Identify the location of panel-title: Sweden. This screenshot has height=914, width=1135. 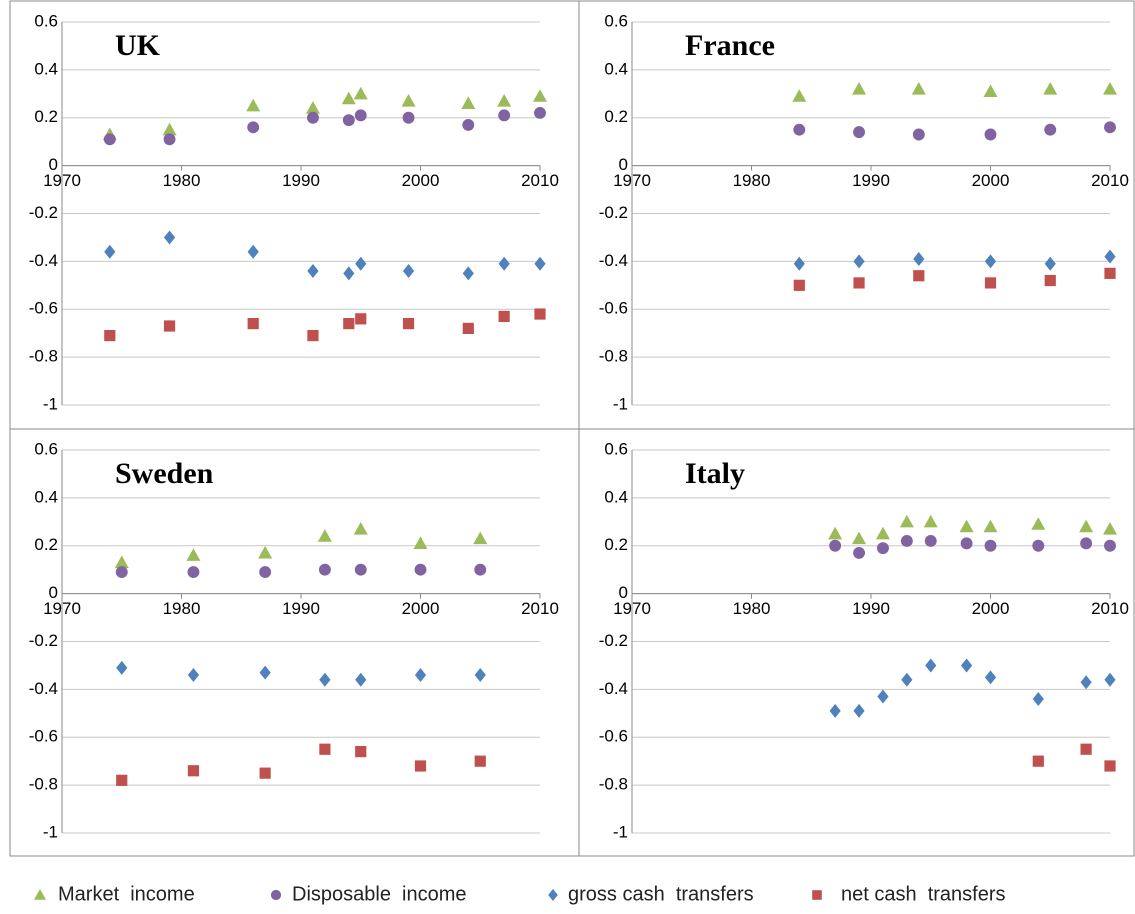
(164, 473).